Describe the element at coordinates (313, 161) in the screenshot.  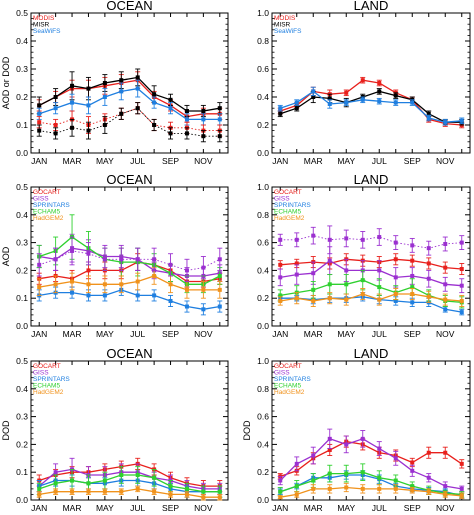
I see `x-tick-label: MAR` at that location.